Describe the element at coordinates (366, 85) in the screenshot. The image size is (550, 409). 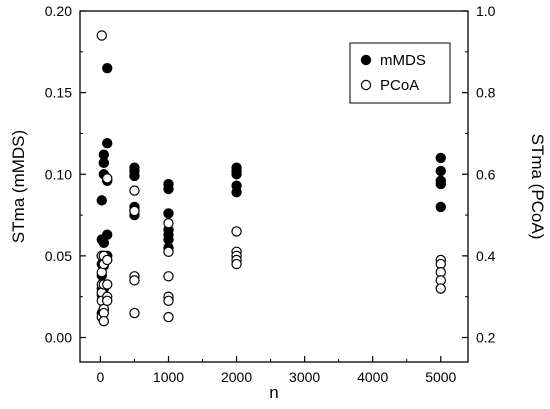
I see `legend-marker-pcoa` at that location.